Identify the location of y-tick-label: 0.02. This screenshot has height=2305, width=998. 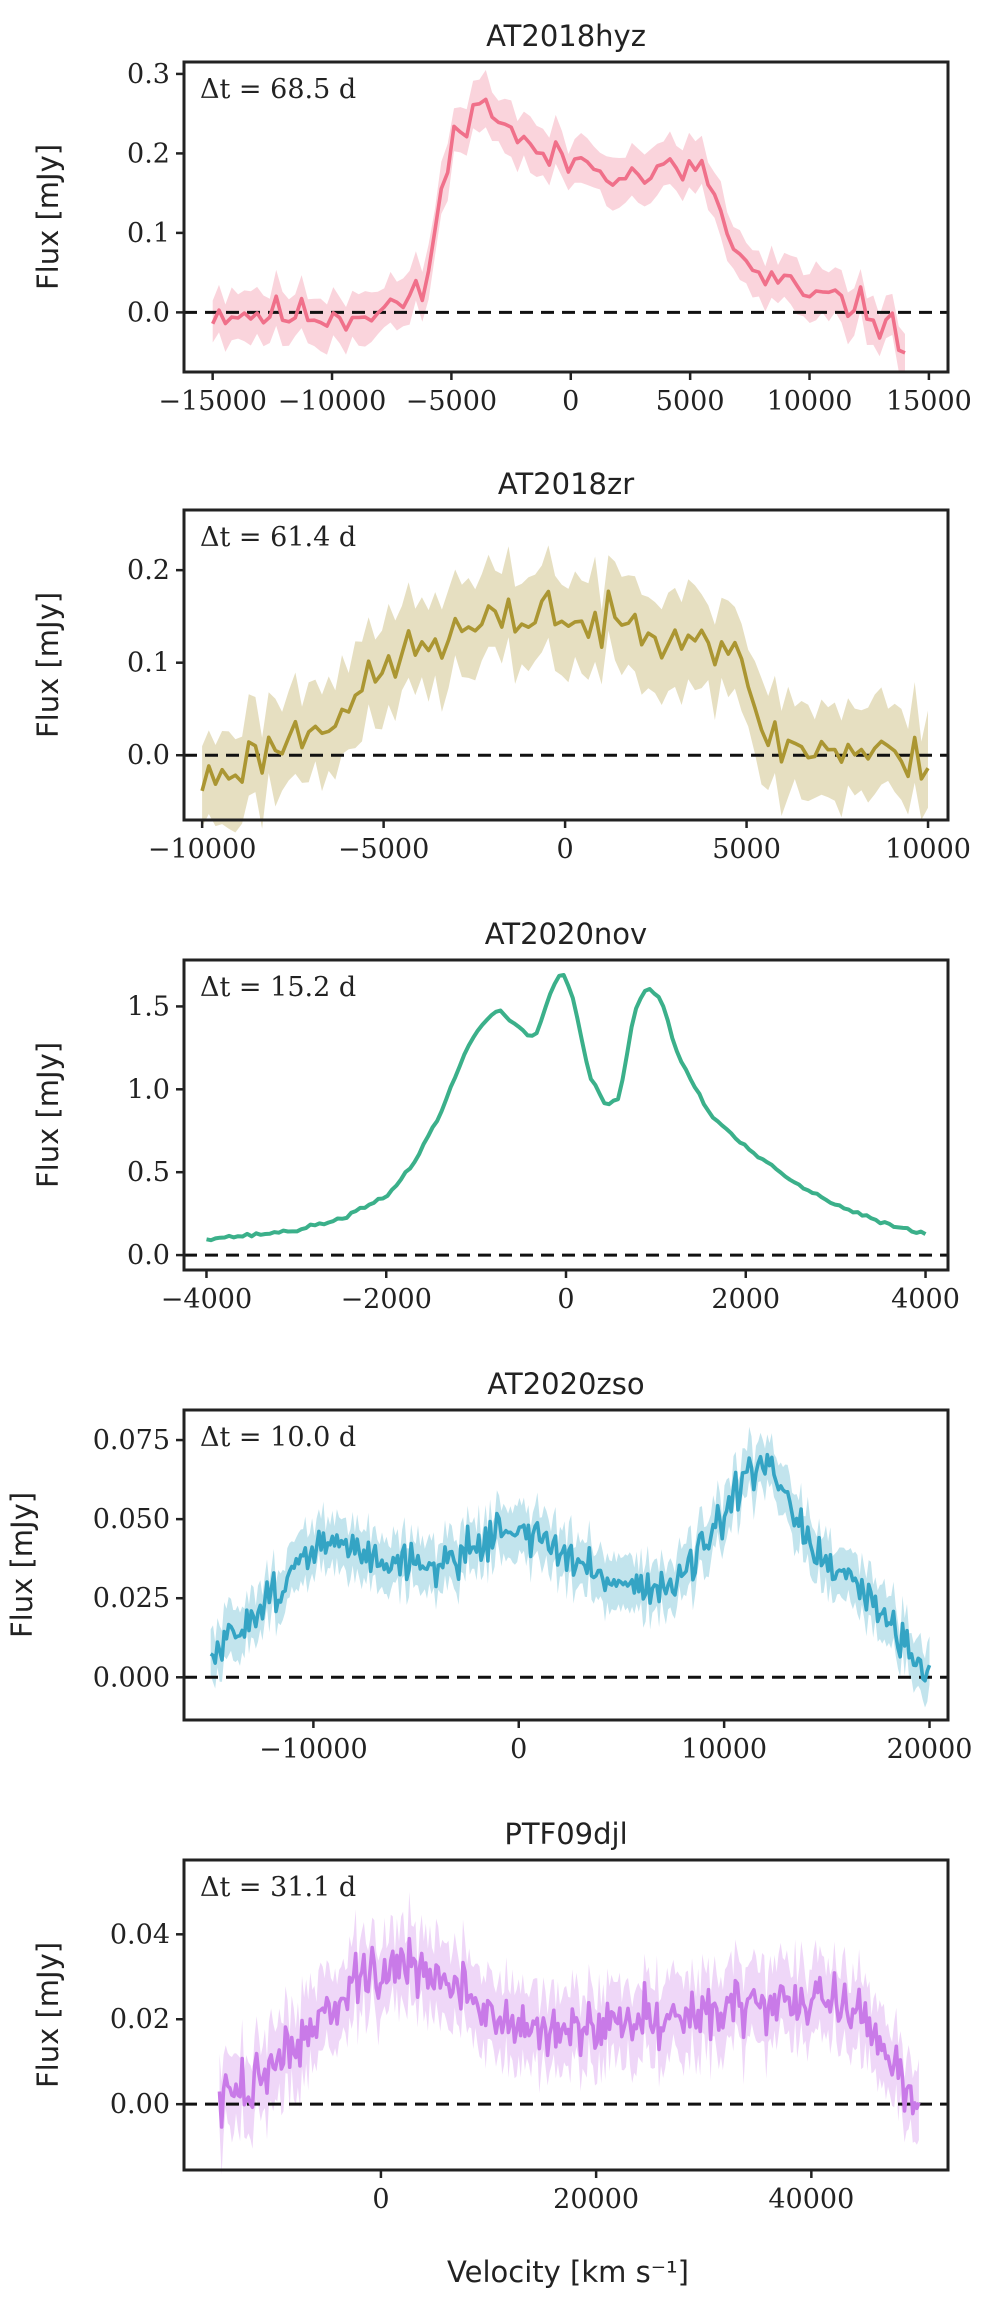
(140, 2019).